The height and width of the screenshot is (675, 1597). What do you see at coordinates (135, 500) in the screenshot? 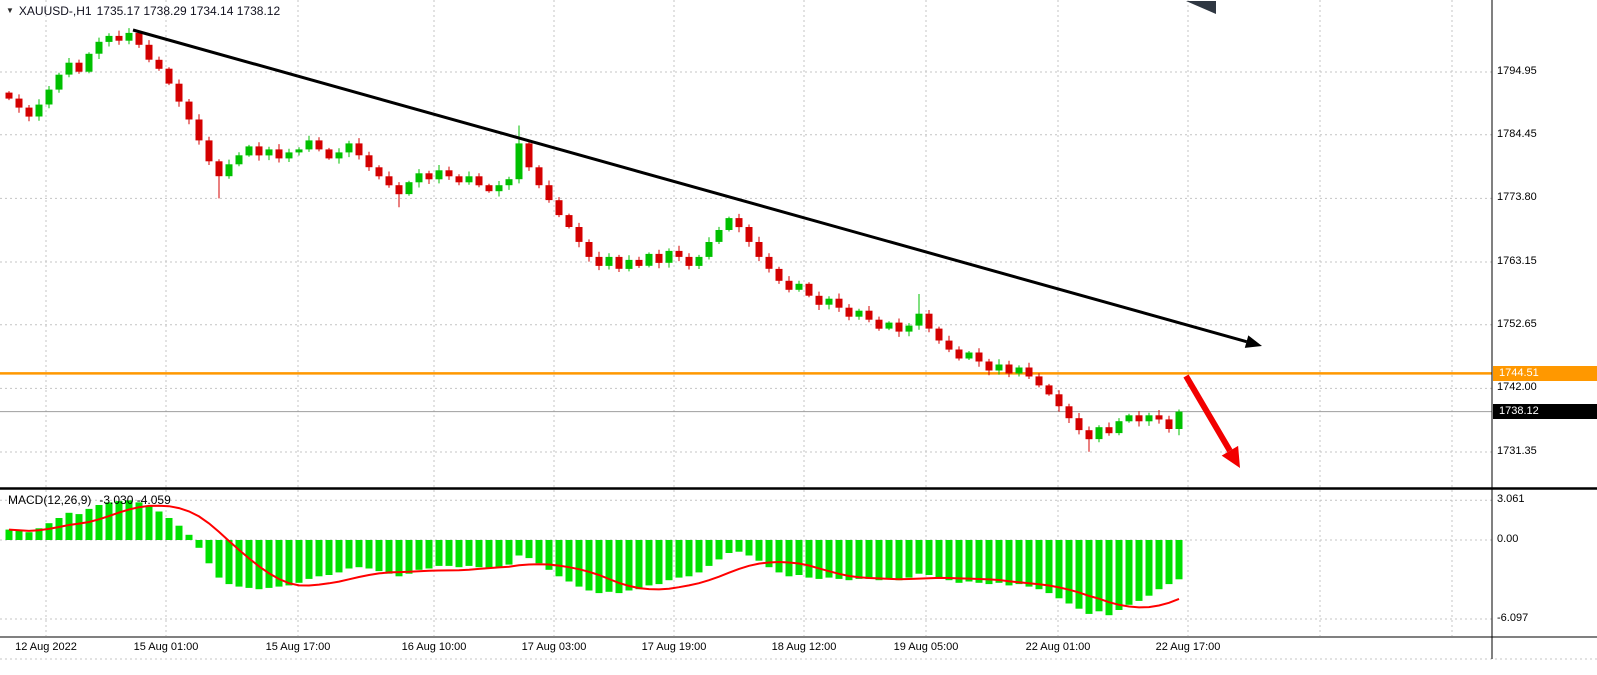
I see `macd-values: -3.030 -4.059` at bounding box center [135, 500].